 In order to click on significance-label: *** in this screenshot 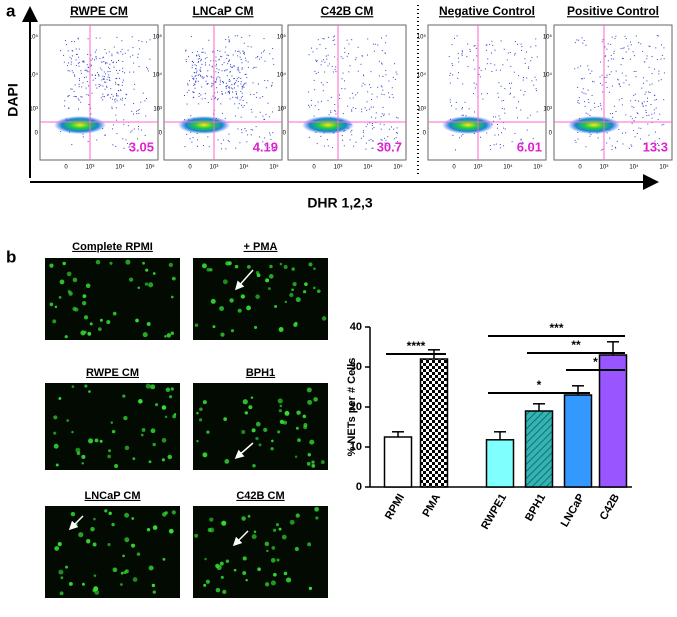, I will do `click(556, 328)`.